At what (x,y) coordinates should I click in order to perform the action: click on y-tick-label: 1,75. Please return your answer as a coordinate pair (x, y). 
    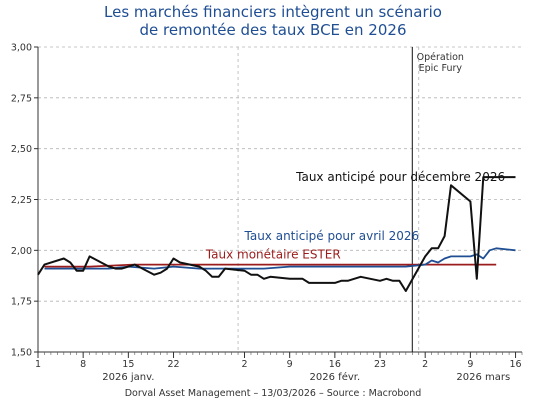
    Looking at the image, I should click on (21, 302).